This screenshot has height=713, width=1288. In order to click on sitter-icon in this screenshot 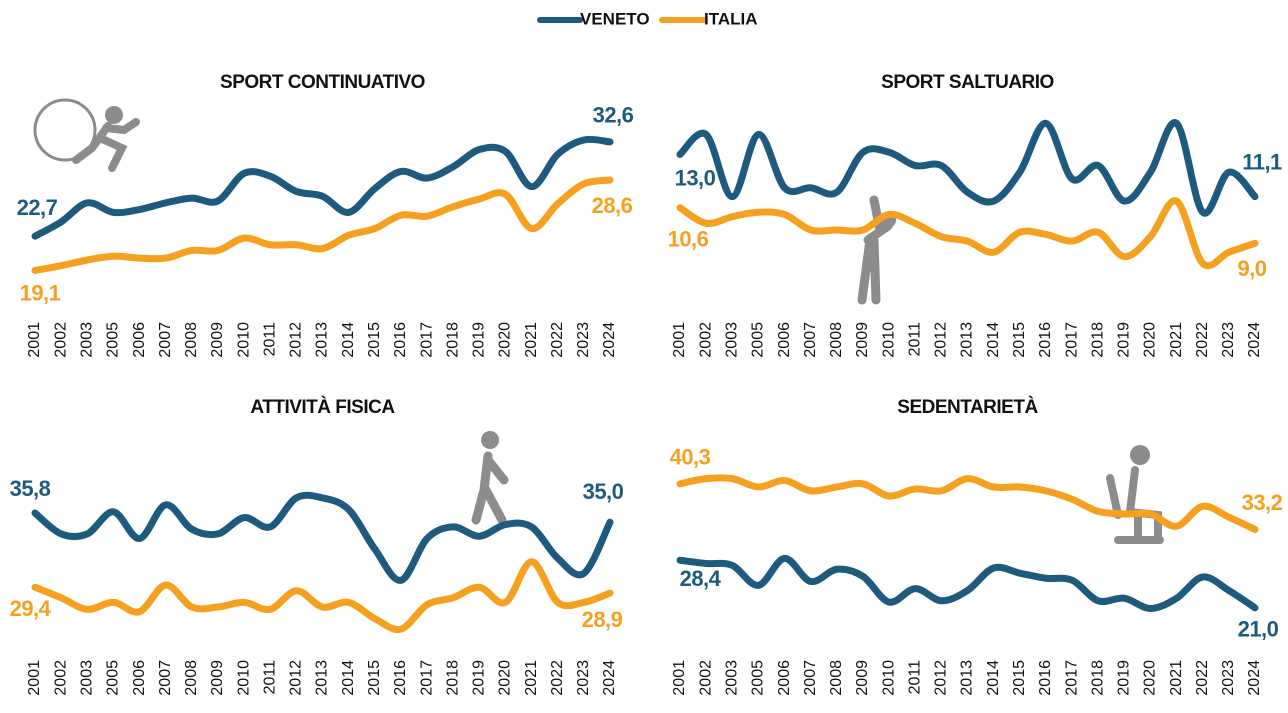, I will do `click(1140, 455)`.